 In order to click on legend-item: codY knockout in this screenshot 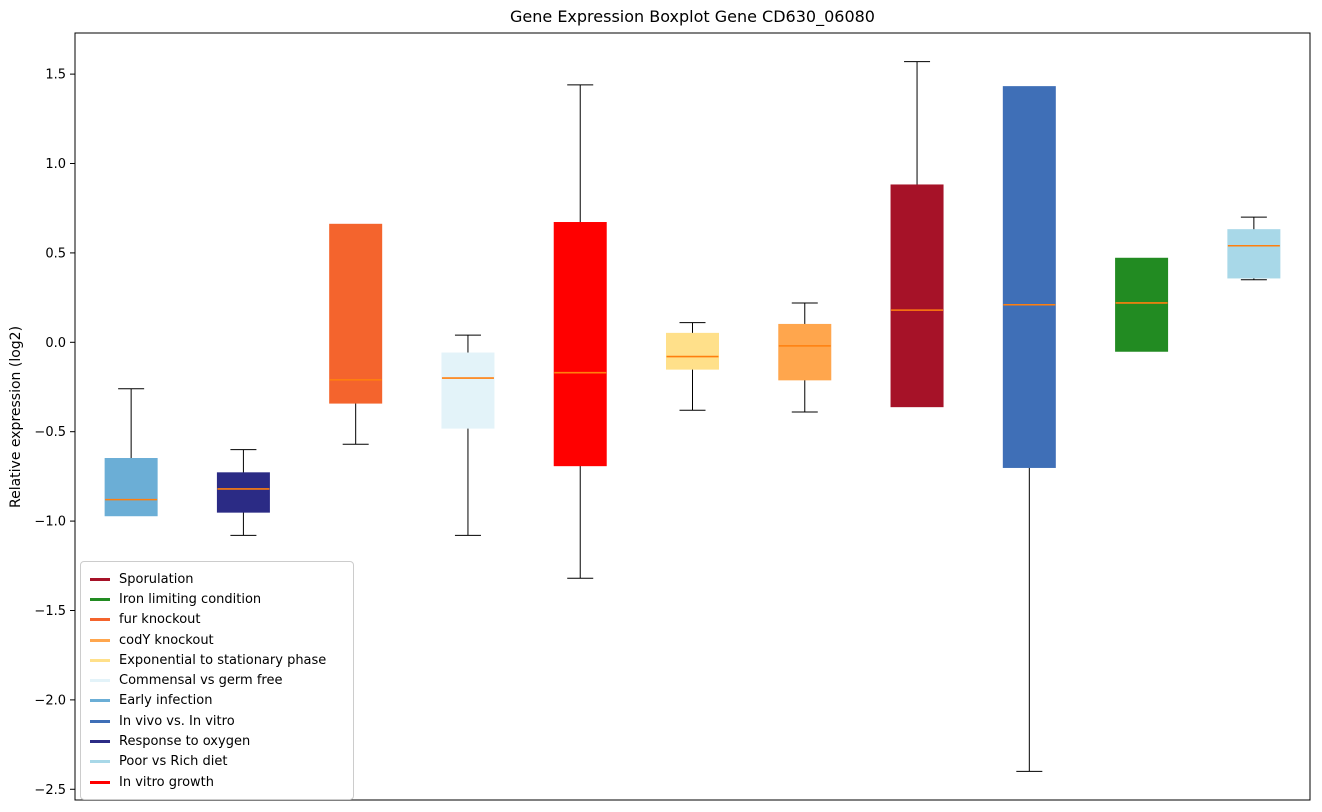, I will do `click(217, 640)`.